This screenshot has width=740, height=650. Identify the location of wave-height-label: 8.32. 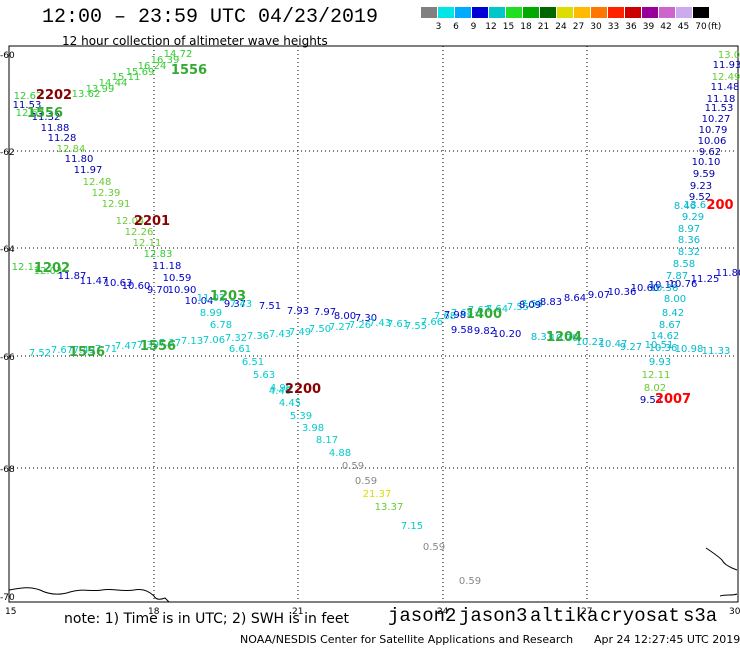
(689, 252).